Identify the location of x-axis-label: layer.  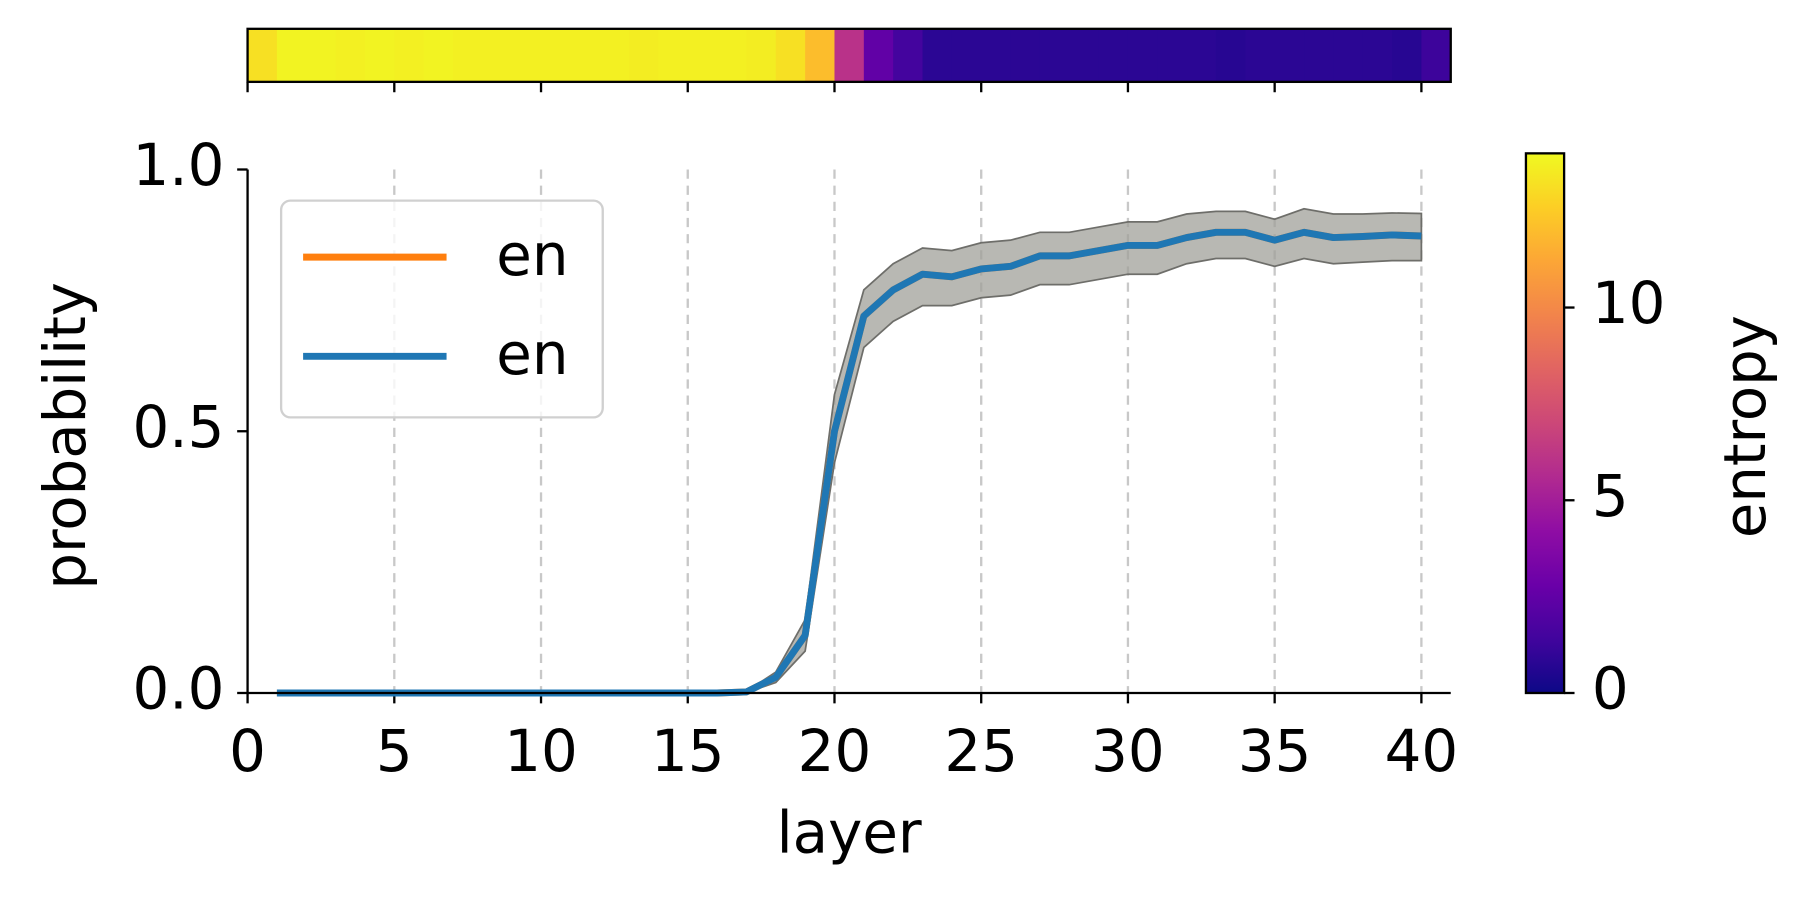
(849, 833).